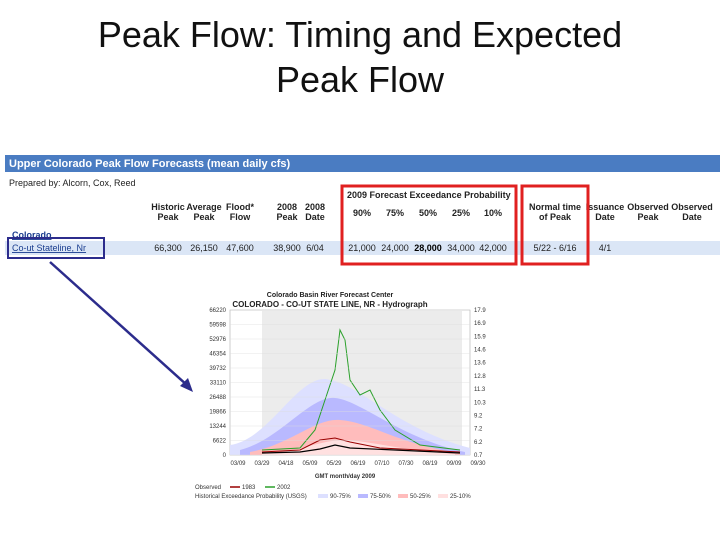 This screenshot has width=720, height=540. Describe the element at coordinates (480, 337) in the screenshot. I see `y2-tick-label: 15.9` at that location.